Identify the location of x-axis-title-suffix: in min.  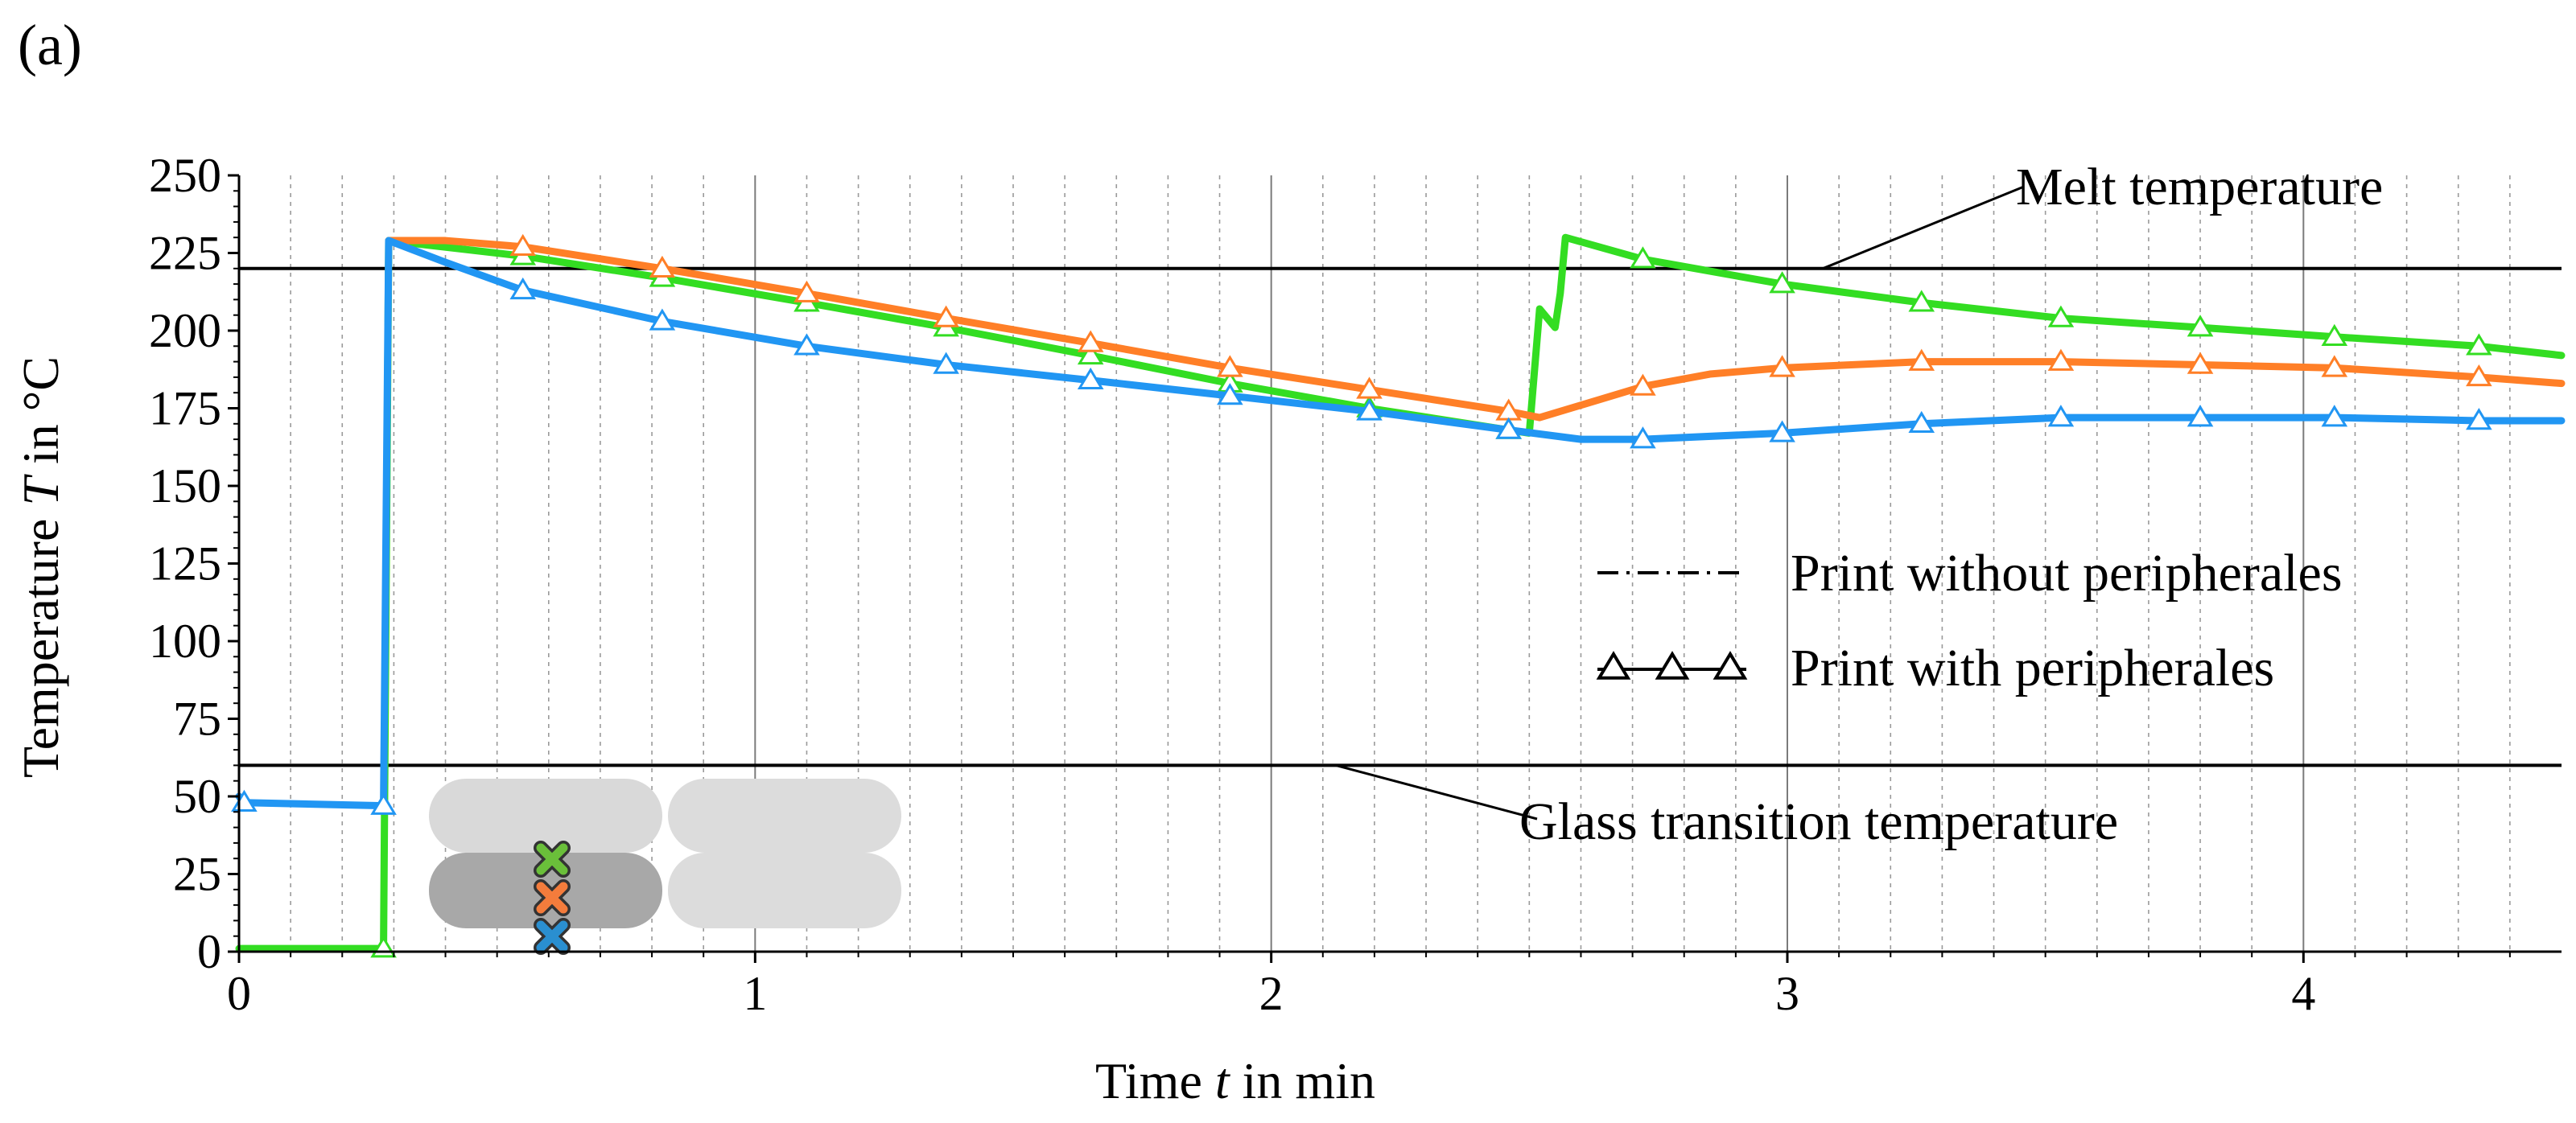
(1302, 1080).